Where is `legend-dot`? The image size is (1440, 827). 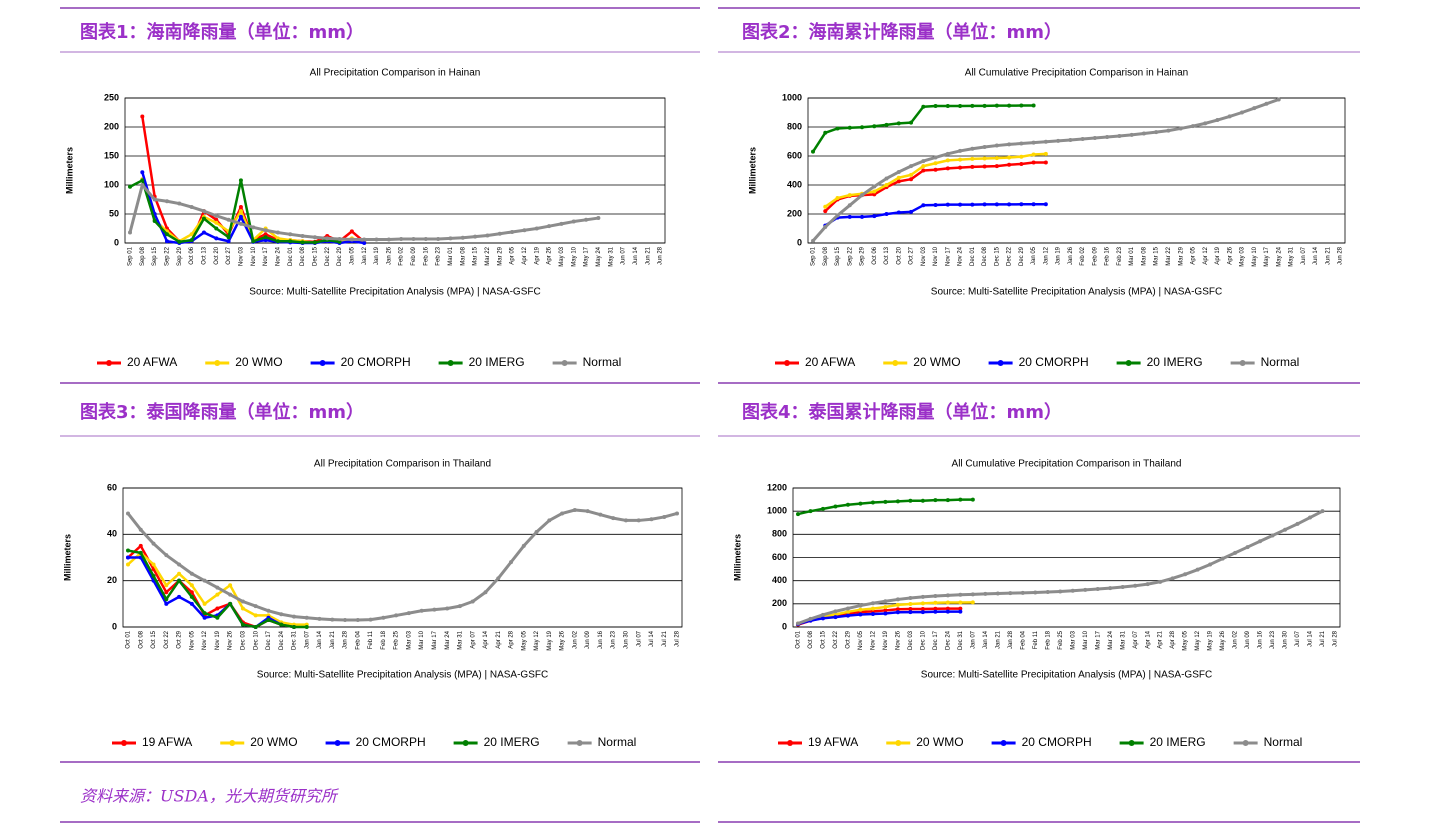
legend-dot is located at coordinates (450, 363).